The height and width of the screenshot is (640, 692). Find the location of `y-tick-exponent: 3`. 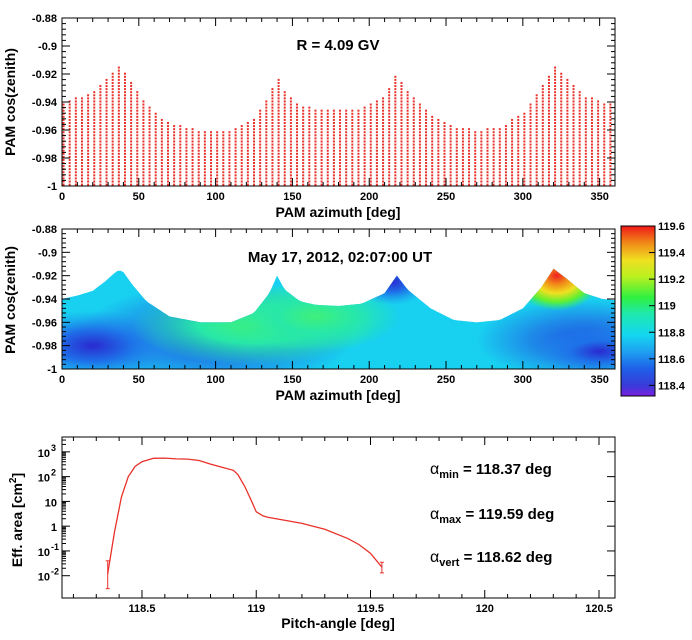

y-tick-exponent: 3 is located at coordinates (53, 448).